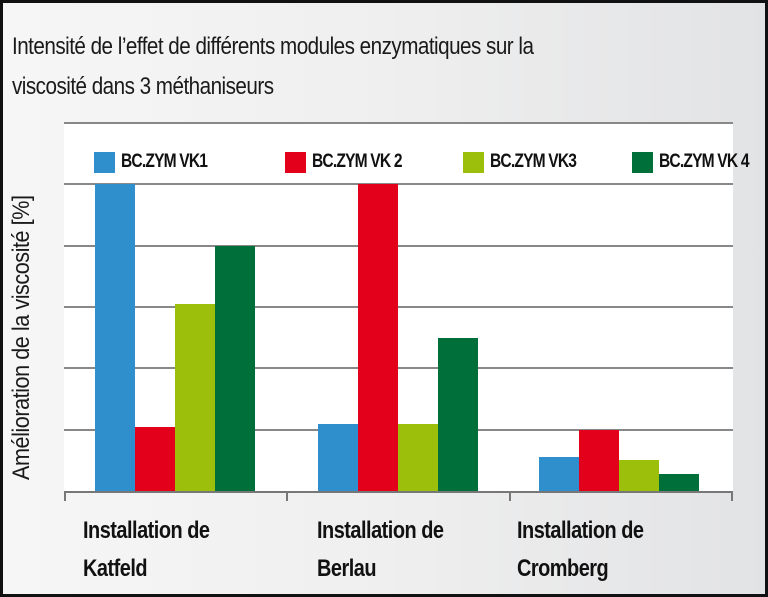 The width and height of the screenshot is (768, 597). What do you see at coordinates (580, 549) in the screenshot?
I see `x-category-label-cromberg: Installation de Cromberg` at bounding box center [580, 549].